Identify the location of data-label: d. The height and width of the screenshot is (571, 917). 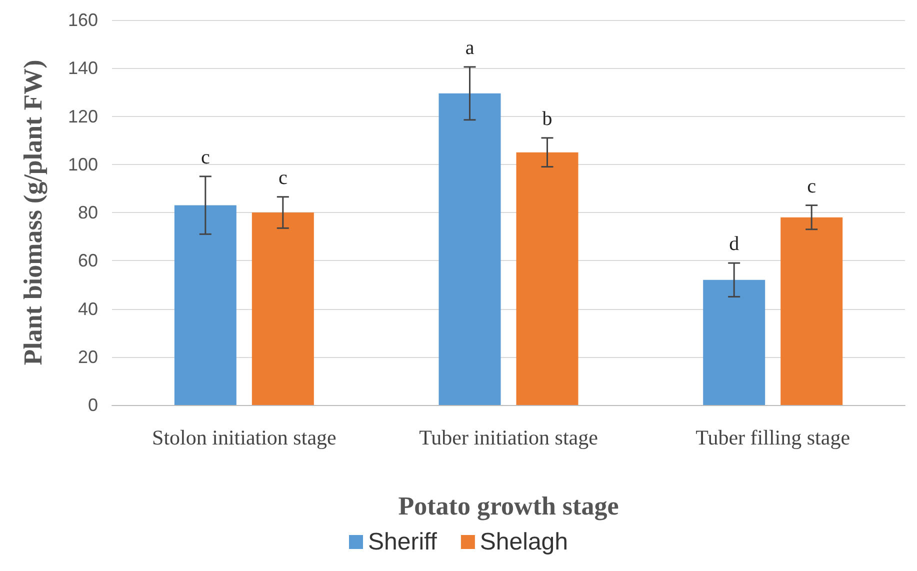
(734, 244).